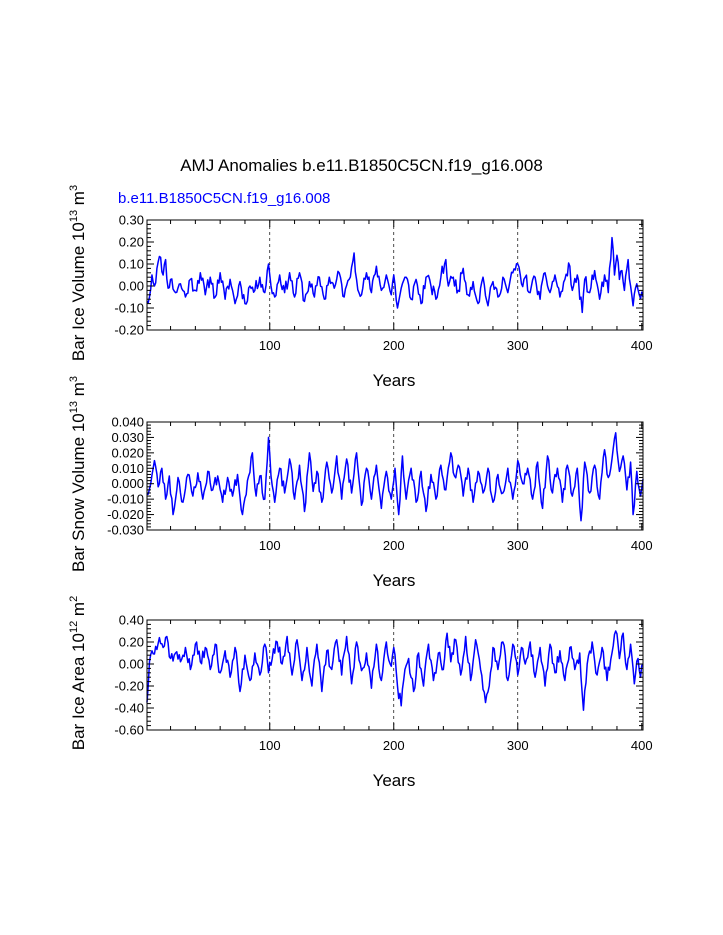 This screenshot has width=723, height=935. I want to click on y-tick-label: -0.60, so click(129, 730).